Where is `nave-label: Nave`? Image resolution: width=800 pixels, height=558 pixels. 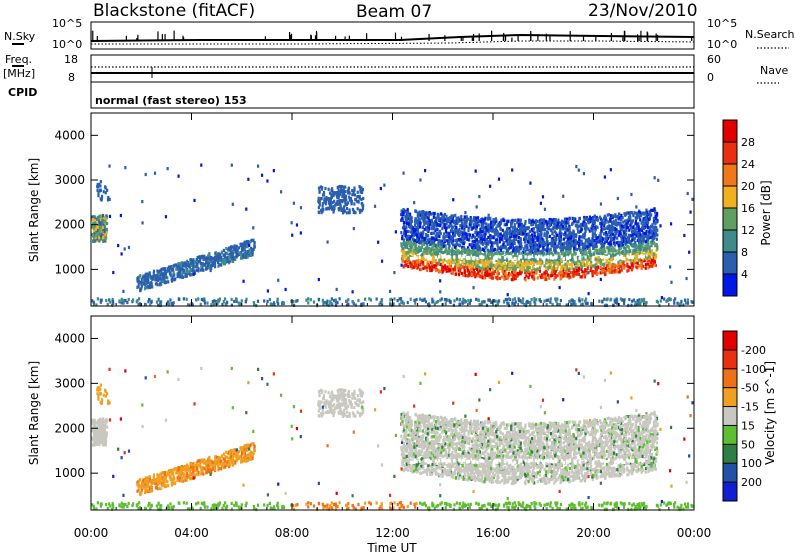 nave-label: Nave is located at coordinates (774, 70).